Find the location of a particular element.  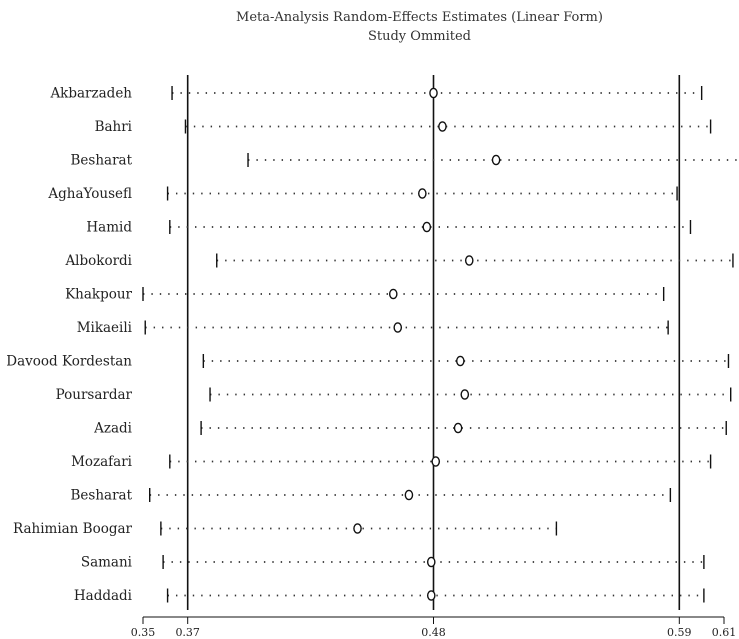

study-row: Samani is located at coordinates (393, 563).